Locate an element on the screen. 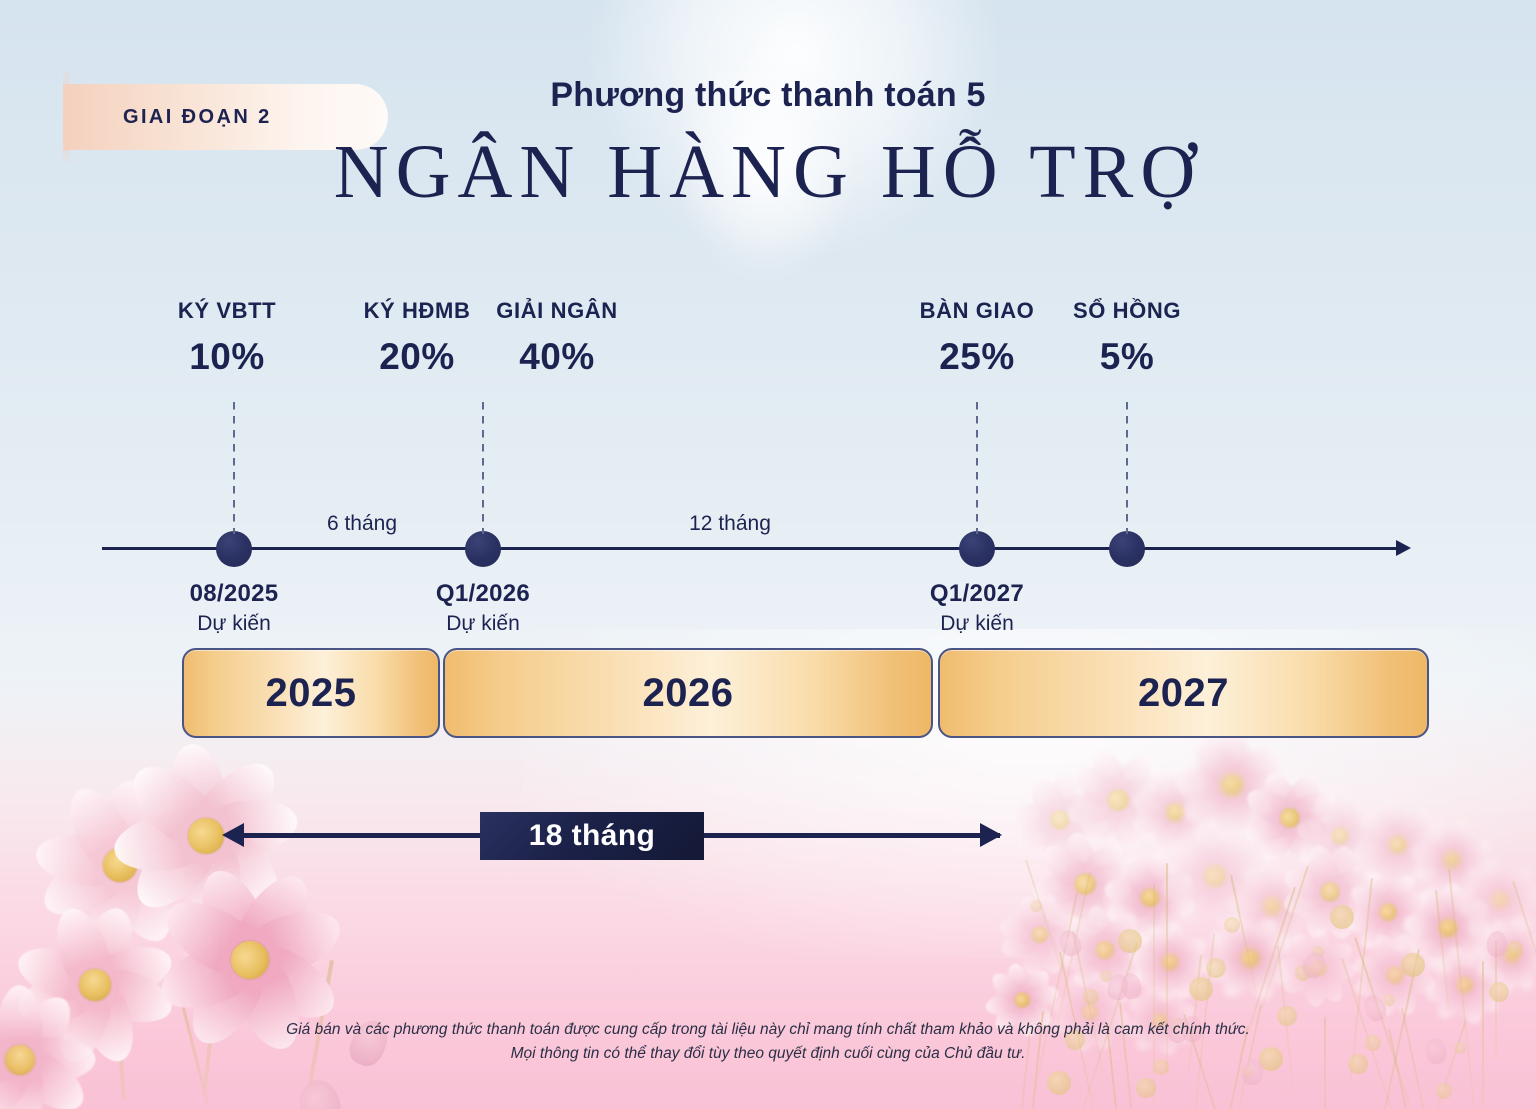  year-bar-label: 2026 is located at coordinates (688, 692).